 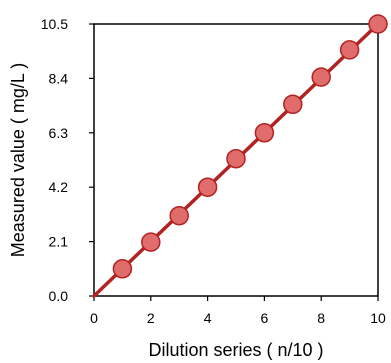 What do you see at coordinates (59, 133) in the screenshot?
I see `y-tick-label: 6.3` at bounding box center [59, 133].